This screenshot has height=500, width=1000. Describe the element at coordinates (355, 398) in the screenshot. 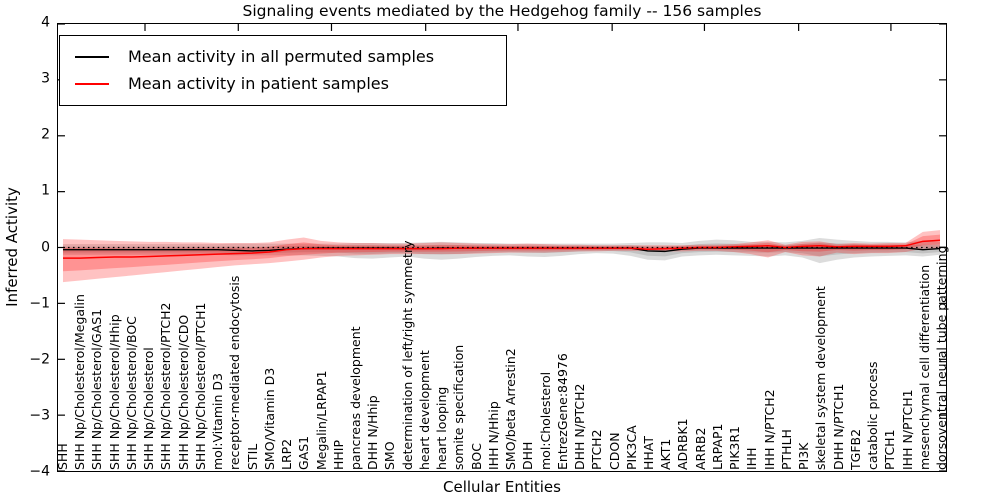

I see `x-tick-label: pancreas development` at that location.